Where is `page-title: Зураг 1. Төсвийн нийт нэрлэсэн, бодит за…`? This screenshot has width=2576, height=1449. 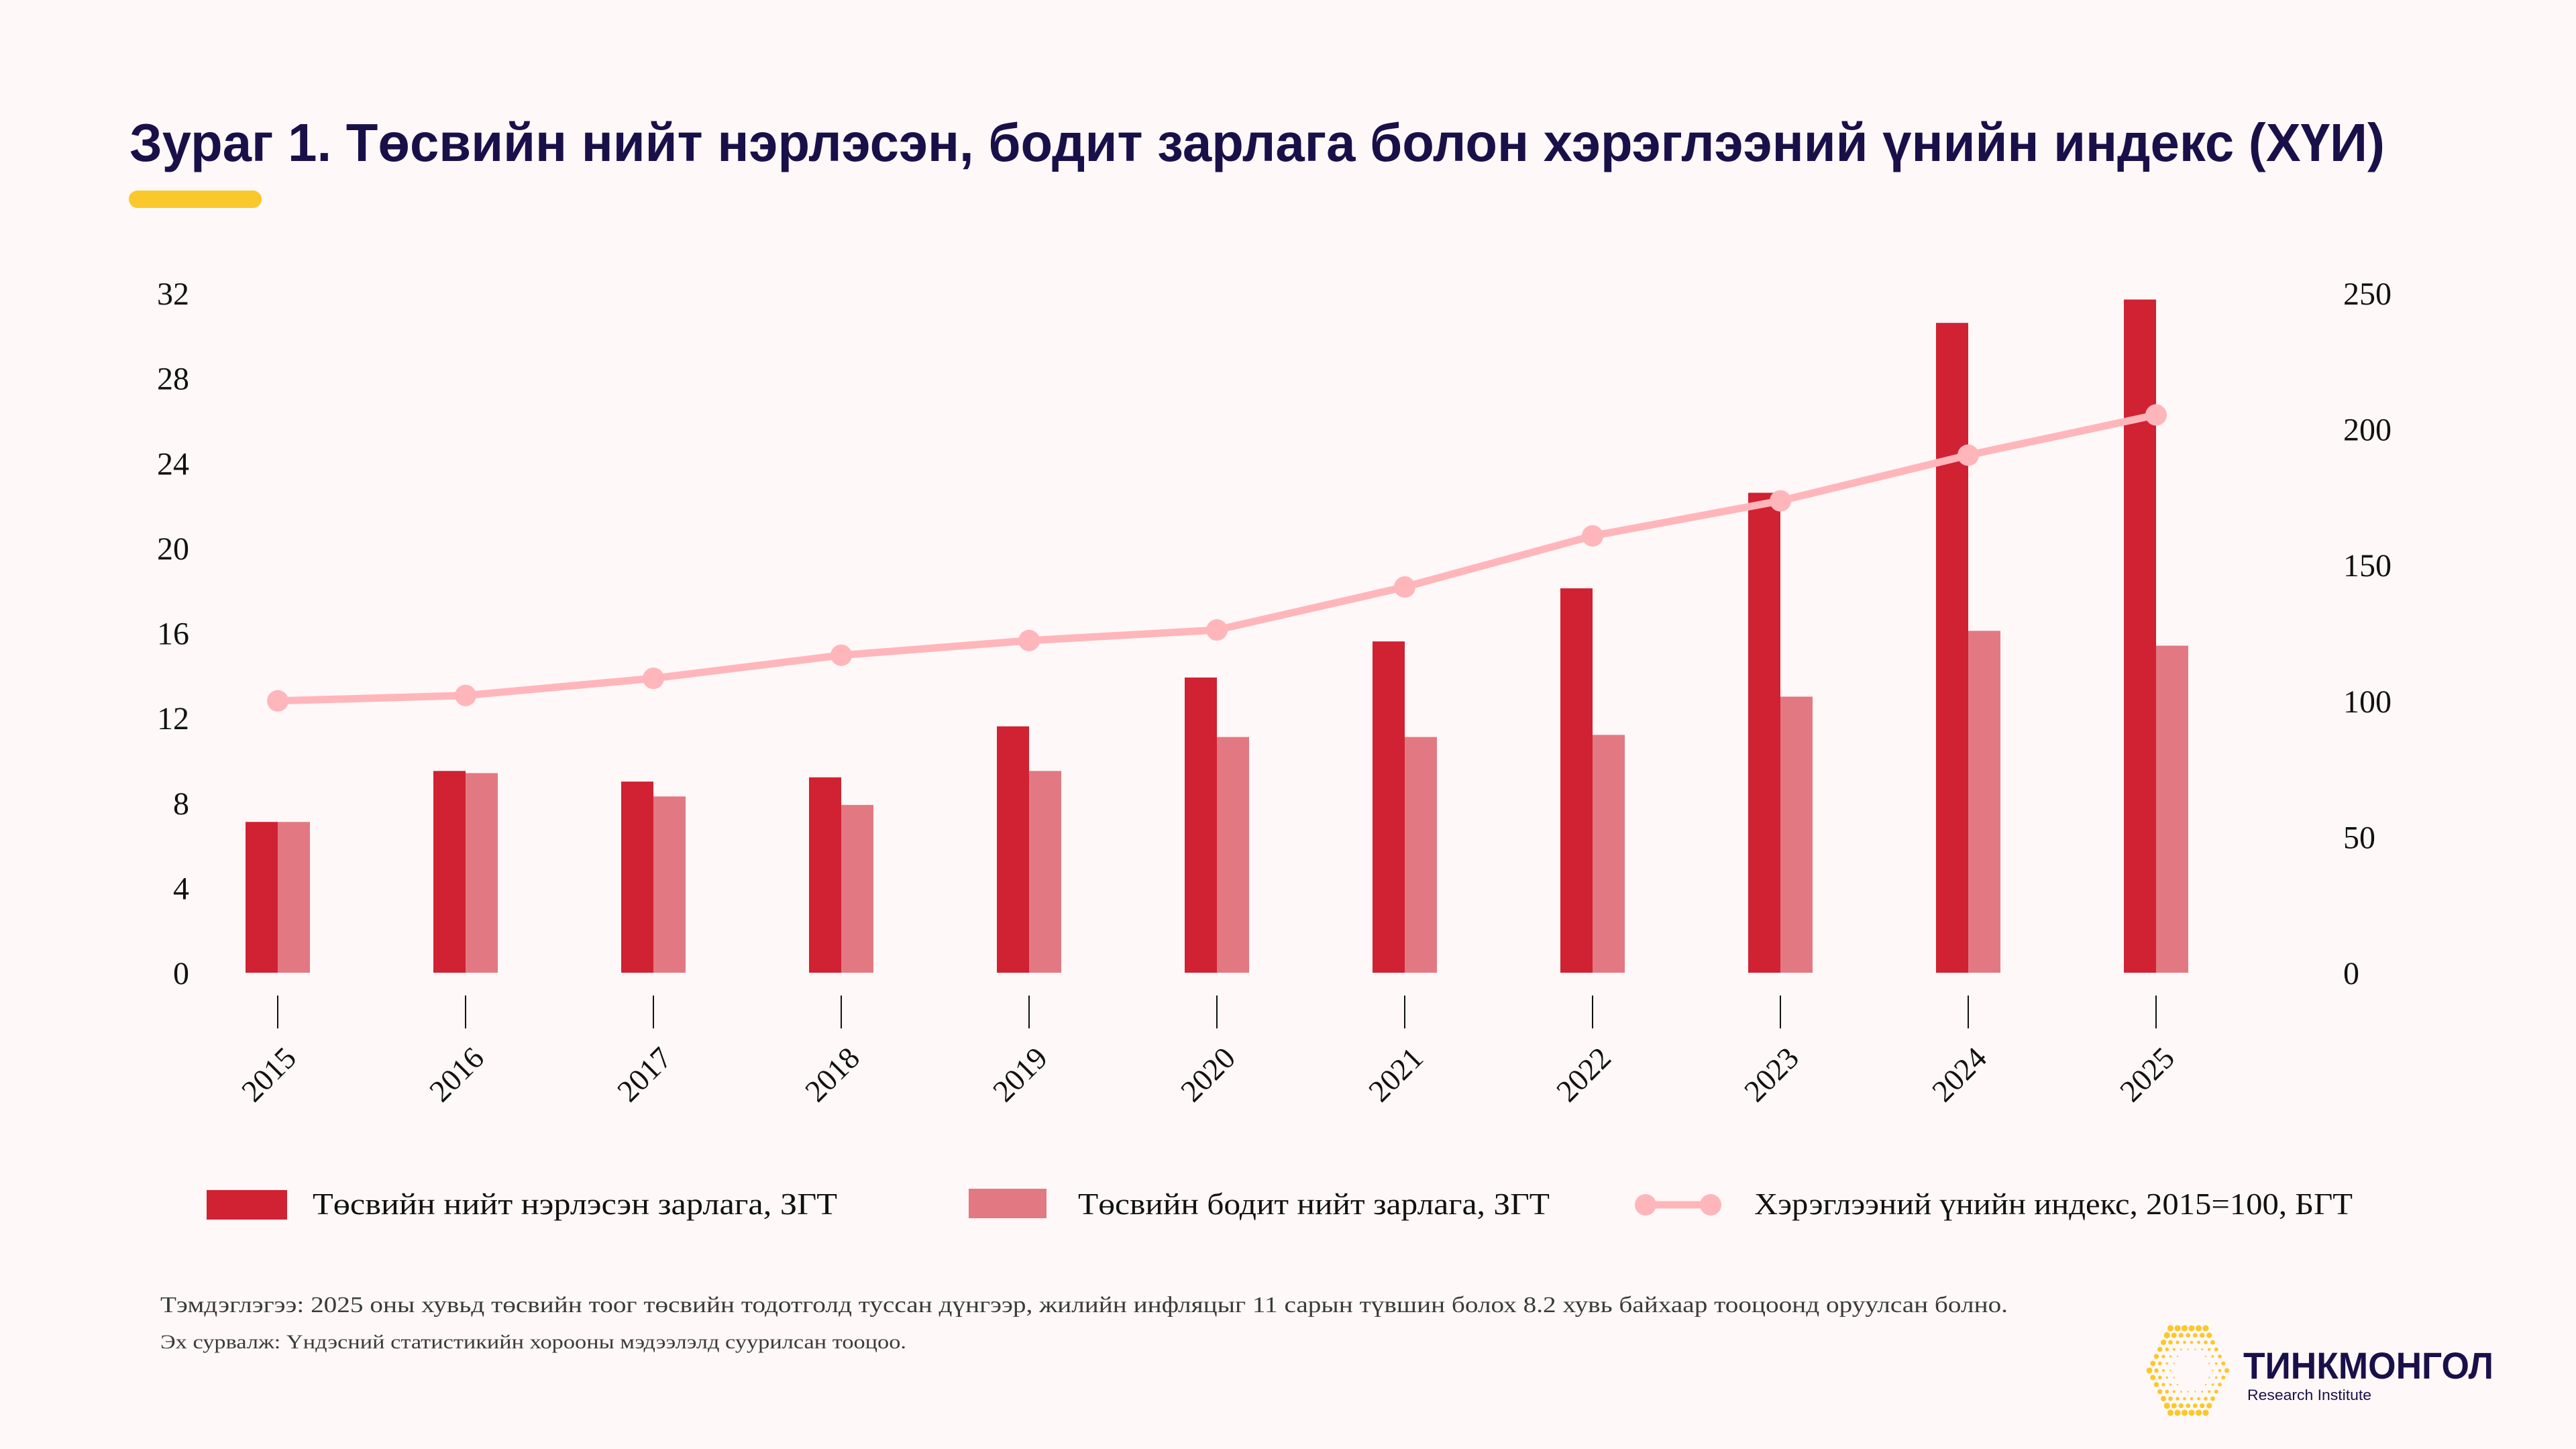
page-title: Зураг 1. Төсвийн нийт нэрлэсэн, бодит за… is located at coordinates (1257, 142).